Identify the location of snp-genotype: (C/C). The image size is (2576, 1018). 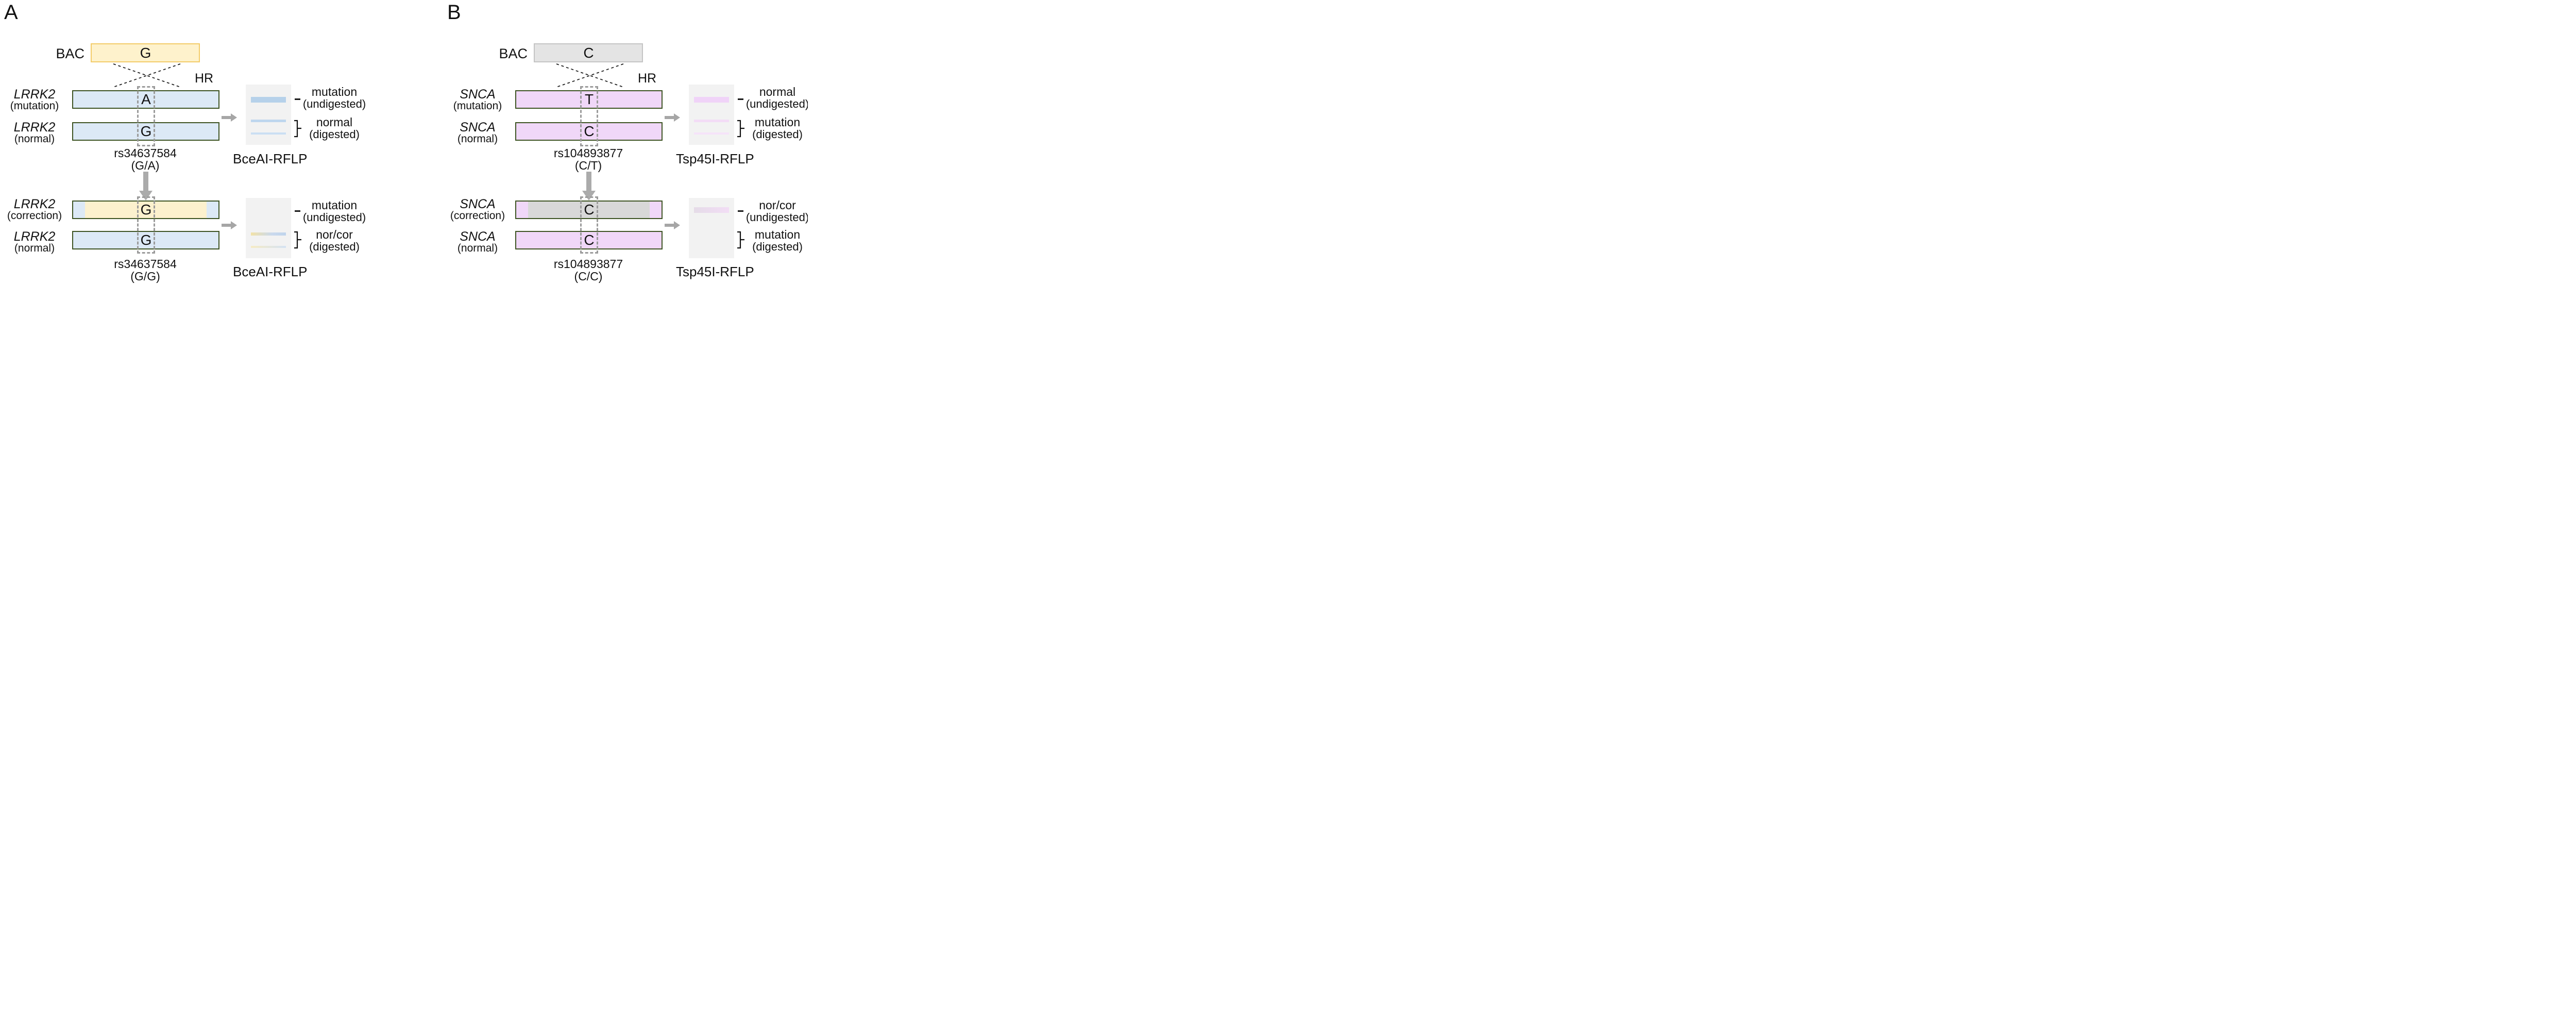
(588, 276).